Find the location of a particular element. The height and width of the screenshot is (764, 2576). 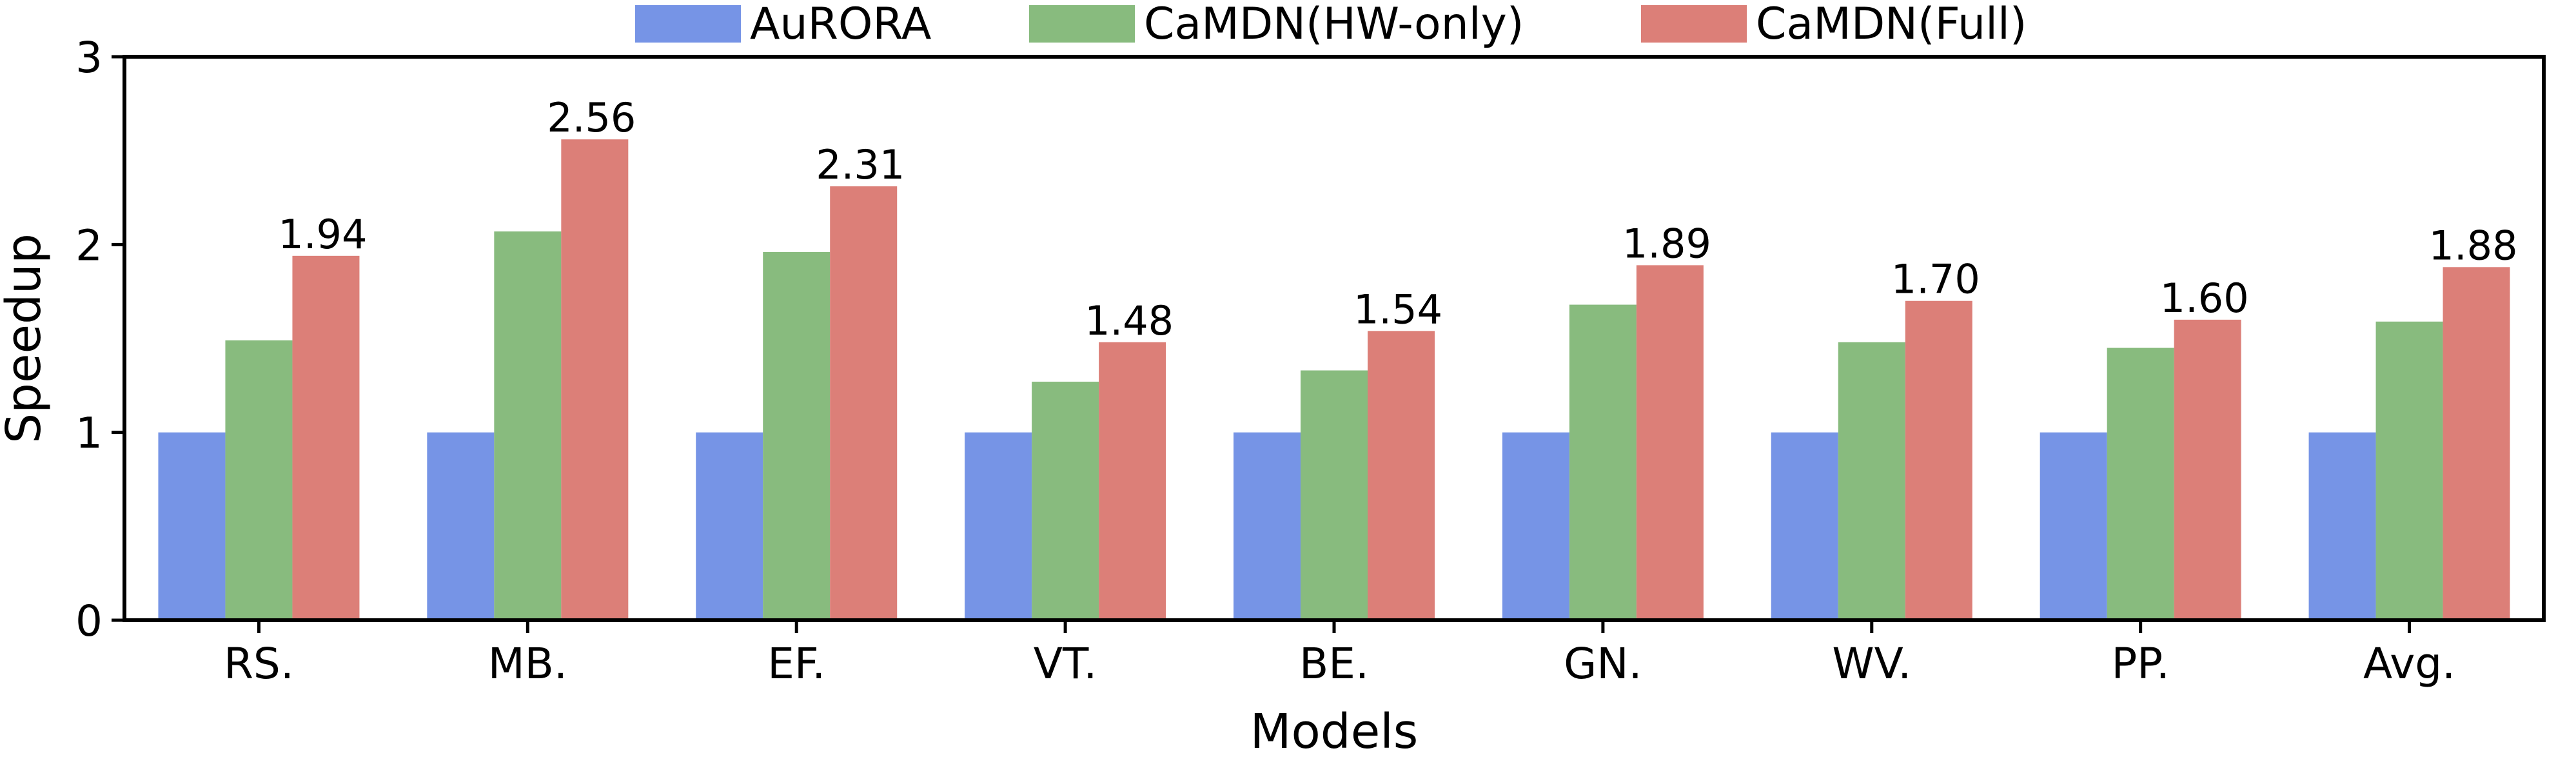

data-label: 1.88 is located at coordinates (2473, 245).